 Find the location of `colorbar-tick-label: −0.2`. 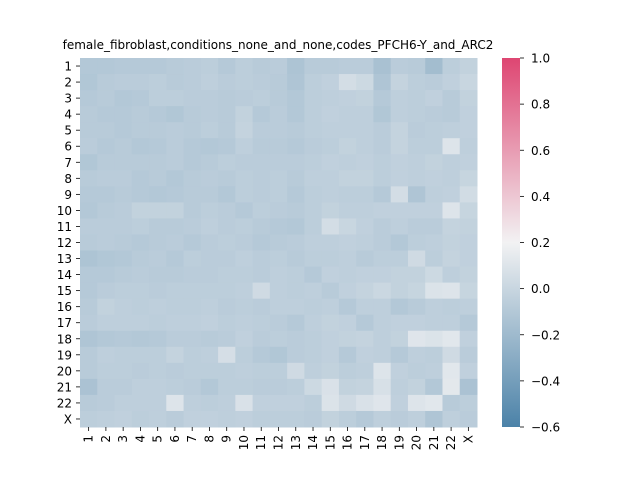

colorbar-tick-label: −0.2 is located at coordinates (545, 335).